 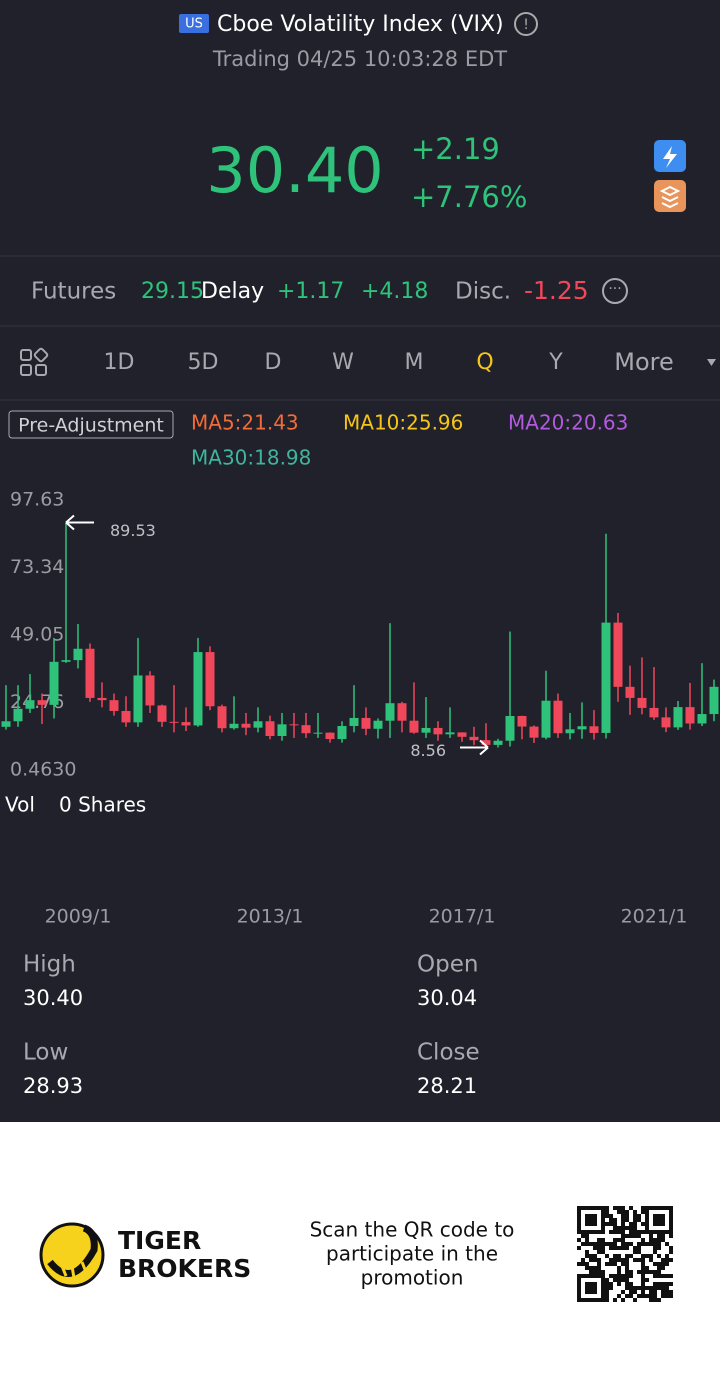 I want to click on tab: 5D, so click(x=203, y=362).